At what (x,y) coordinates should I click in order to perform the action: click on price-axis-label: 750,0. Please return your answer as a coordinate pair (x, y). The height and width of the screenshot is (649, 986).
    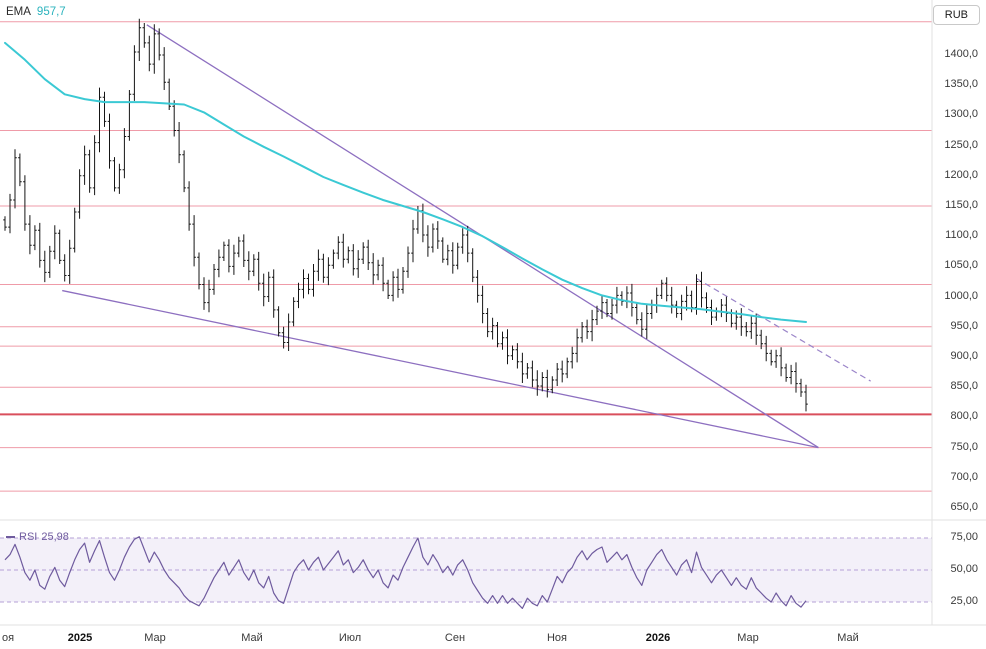
    Looking at the image, I should click on (964, 446).